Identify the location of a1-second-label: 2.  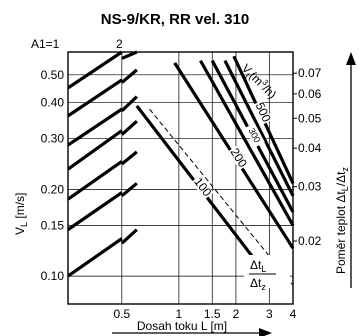
(119, 44).